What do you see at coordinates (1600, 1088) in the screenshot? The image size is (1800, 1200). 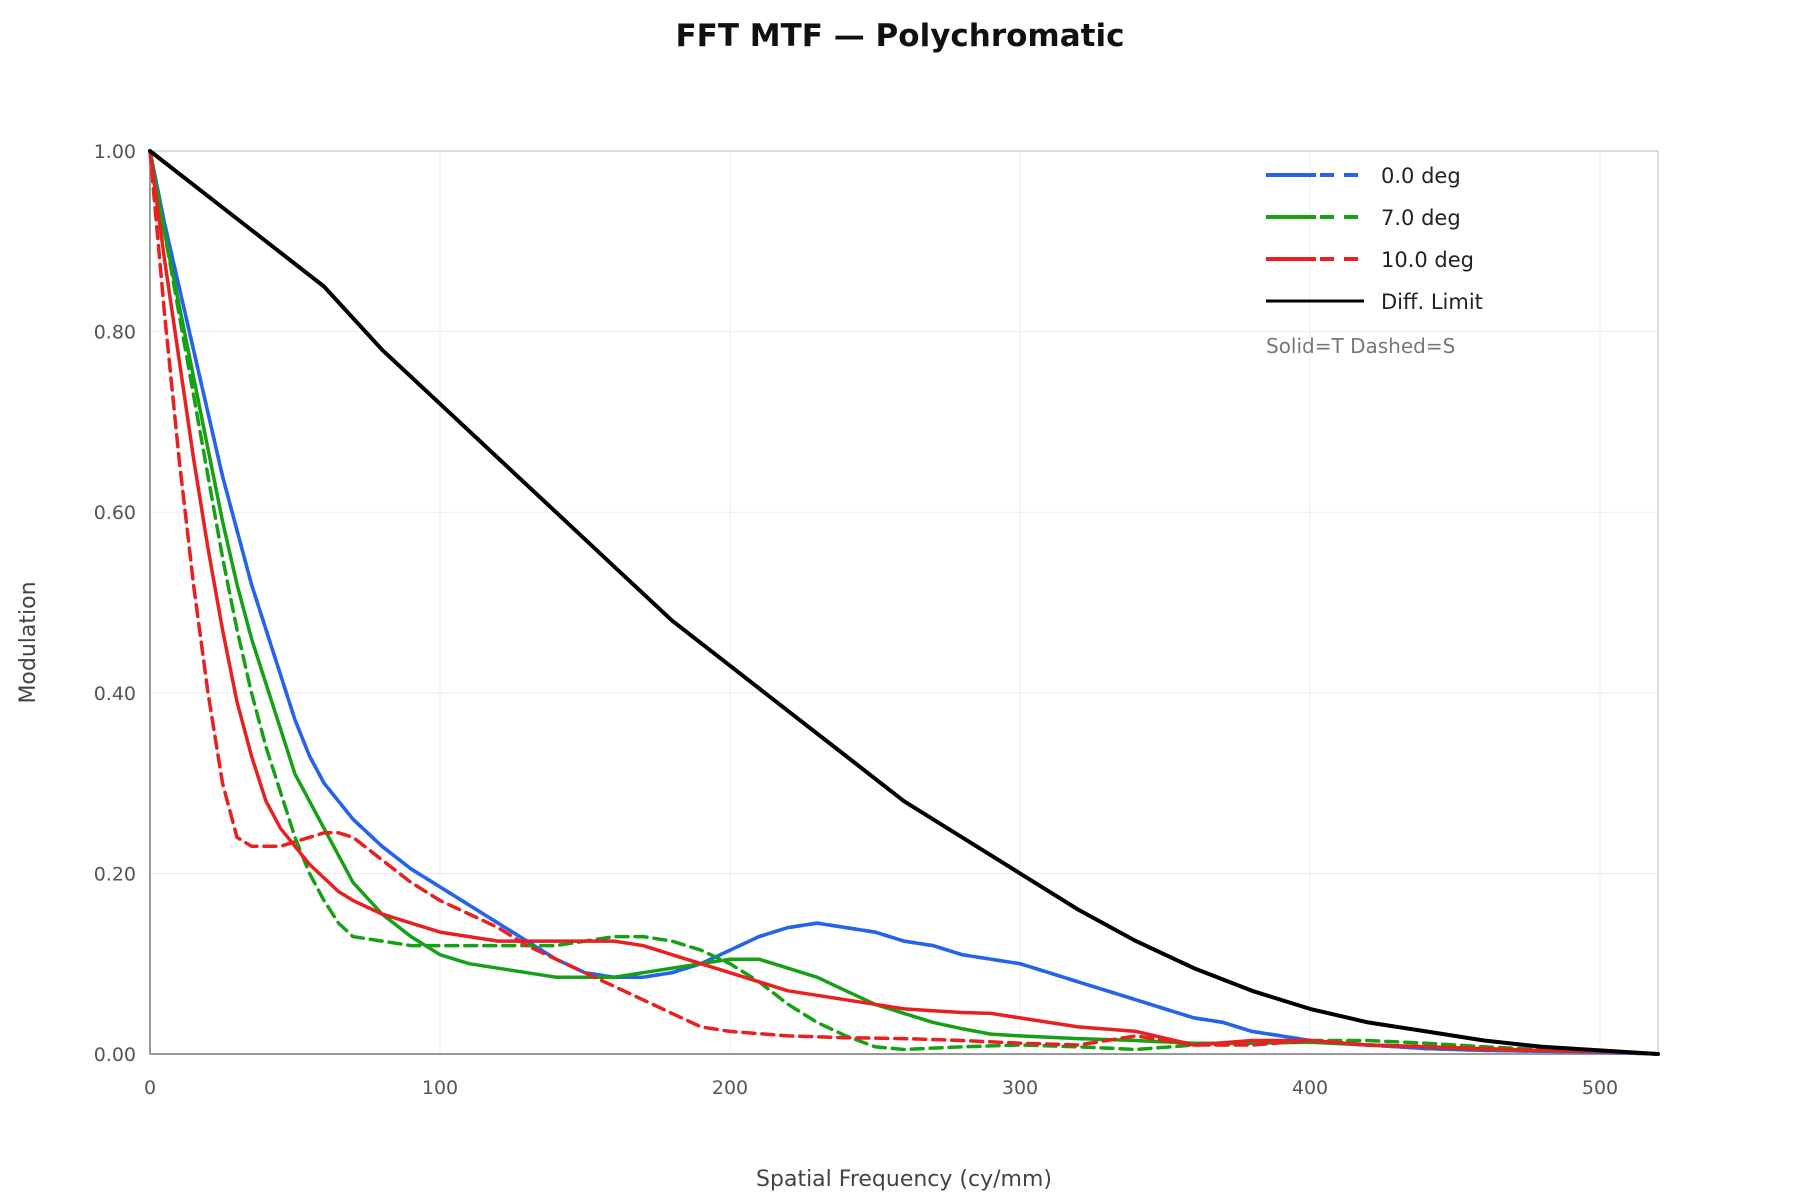 I see `x-tick-label: 500` at bounding box center [1600, 1088].